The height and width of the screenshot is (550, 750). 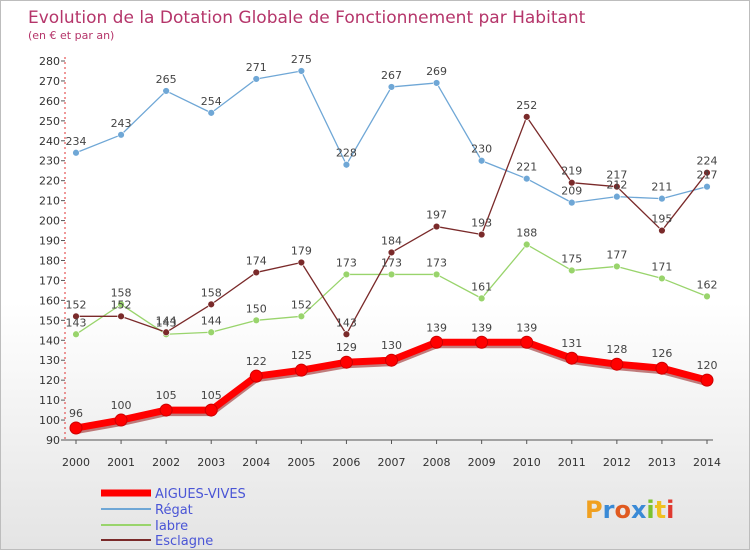 What do you see at coordinates (616, 254) in the screenshot?
I see `data-label: 177` at bounding box center [616, 254].